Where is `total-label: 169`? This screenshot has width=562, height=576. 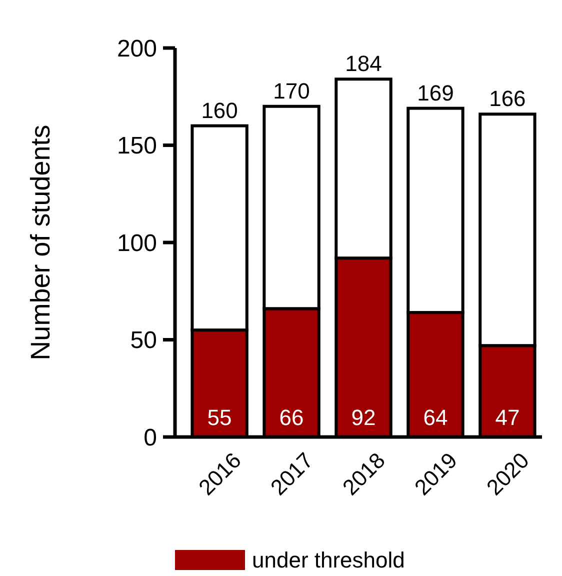
total-label: 169 is located at coordinates (435, 93).